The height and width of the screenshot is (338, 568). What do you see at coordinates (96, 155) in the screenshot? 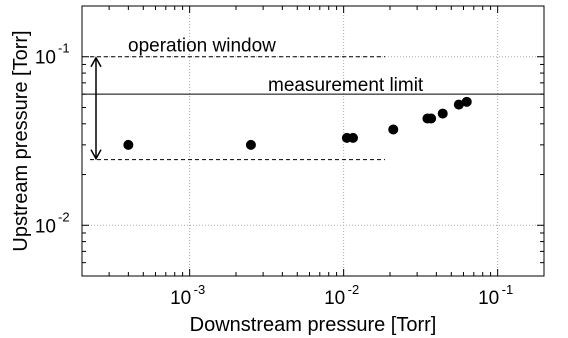
I see `operation-window-arrow-head-down` at bounding box center [96, 155].